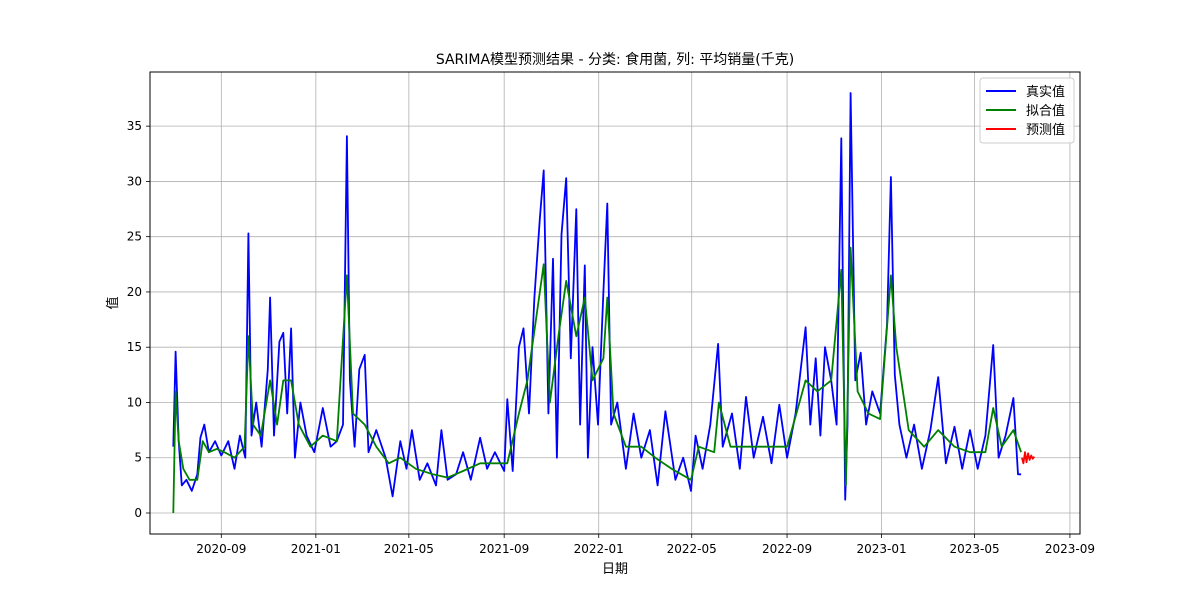 This screenshot has width=1200, height=600. I want to click on y-tick-label: 5, so click(138, 458).